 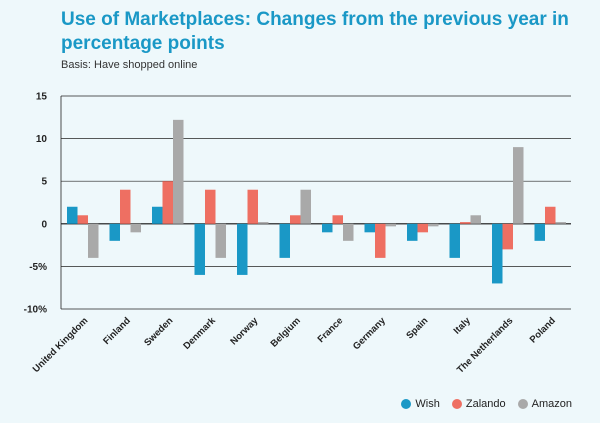 What do you see at coordinates (117, 331) in the screenshot?
I see `x-tick-label: Finland` at bounding box center [117, 331].